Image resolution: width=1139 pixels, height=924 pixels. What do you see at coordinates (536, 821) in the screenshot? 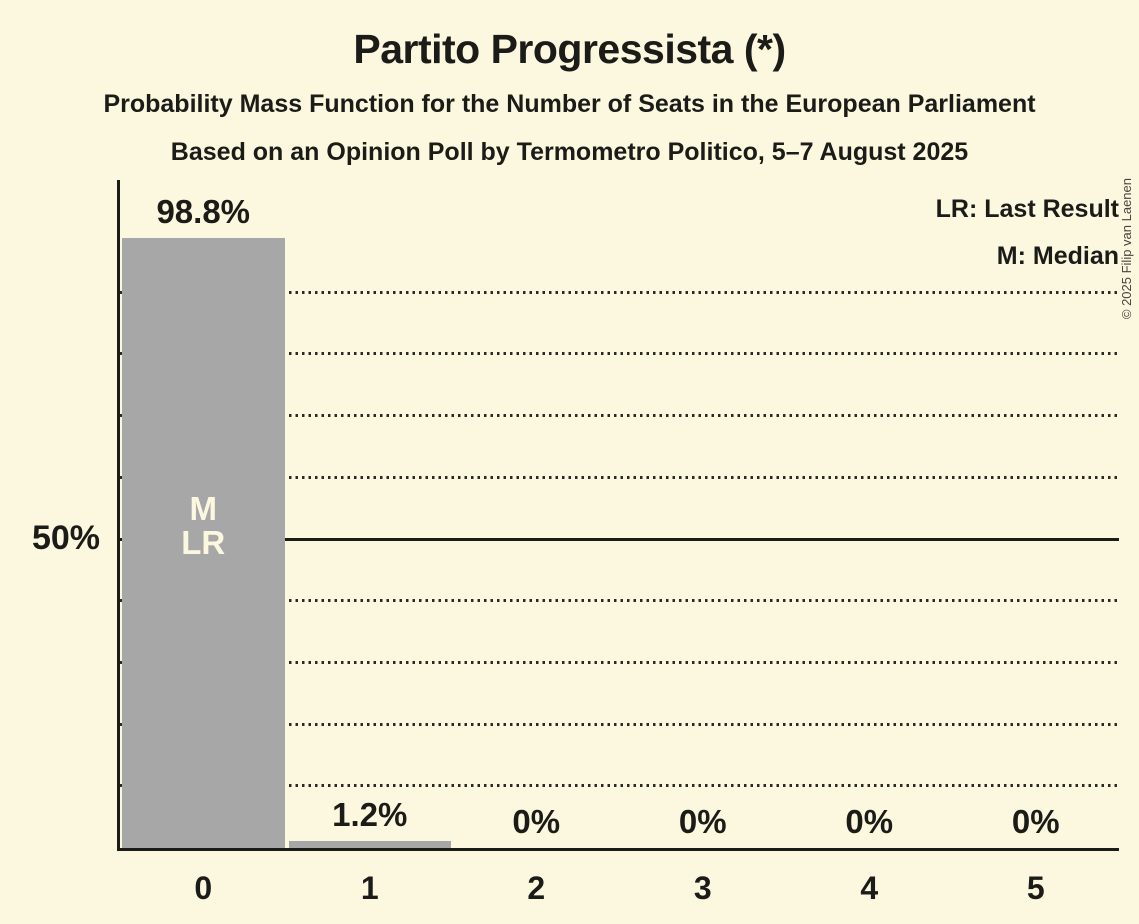
I see `bar-value-label-seats-2: 0%` at bounding box center [536, 821].